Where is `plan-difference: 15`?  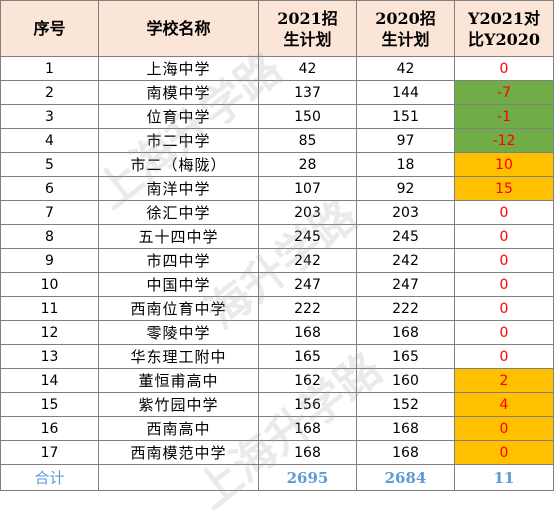
plan-difference: 15 is located at coordinates (504, 188).